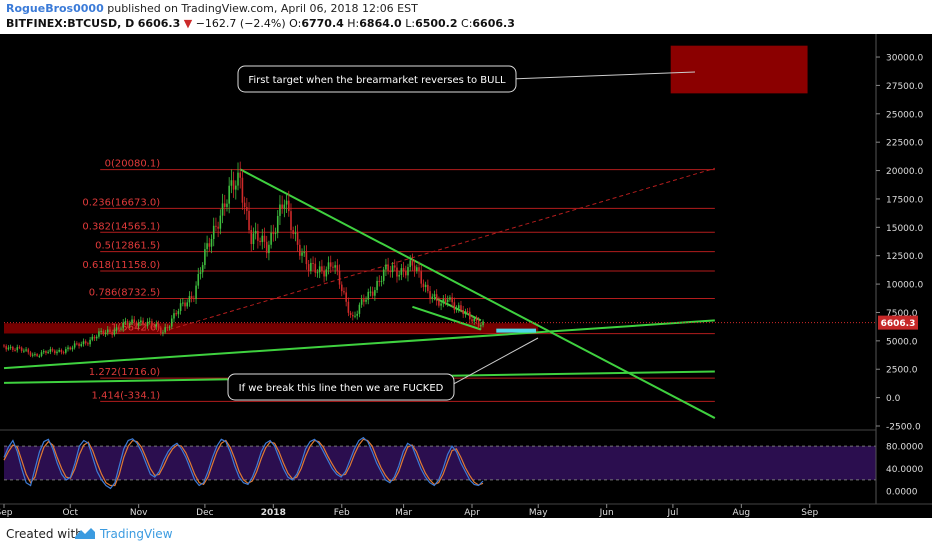  What do you see at coordinates (374, 23) in the screenshot?
I see `ohlc-high: H:6864.0` at bounding box center [374, 23].